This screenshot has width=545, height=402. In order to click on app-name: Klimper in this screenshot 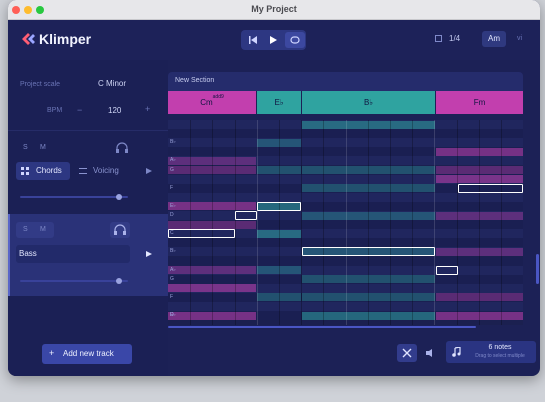, I will do `click(65, 39)`.